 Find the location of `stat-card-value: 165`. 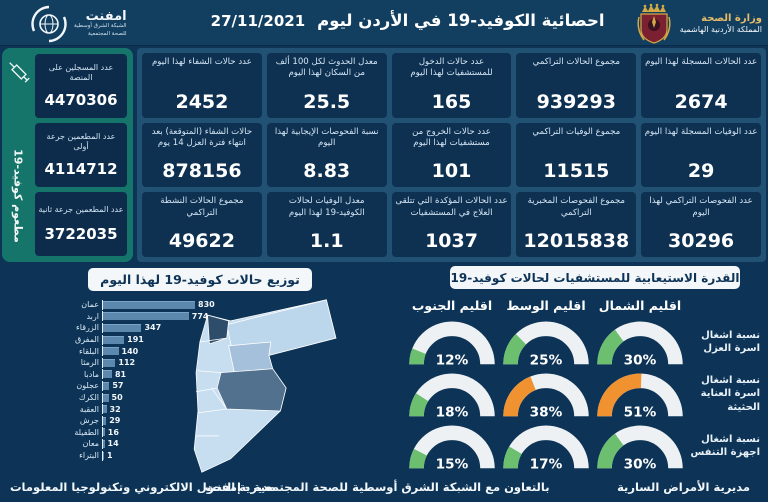

stat-card-value: 165 is located at coordinates (451, 101).